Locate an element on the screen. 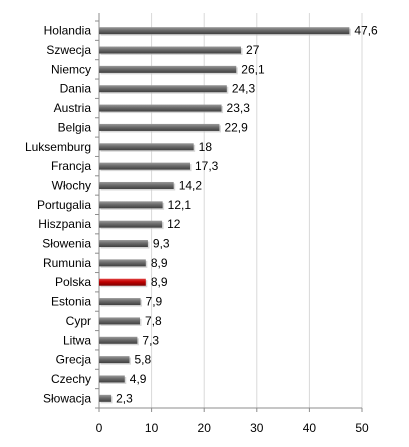  value-label-grecja: 5,8 is located at coordinates (143, 360).